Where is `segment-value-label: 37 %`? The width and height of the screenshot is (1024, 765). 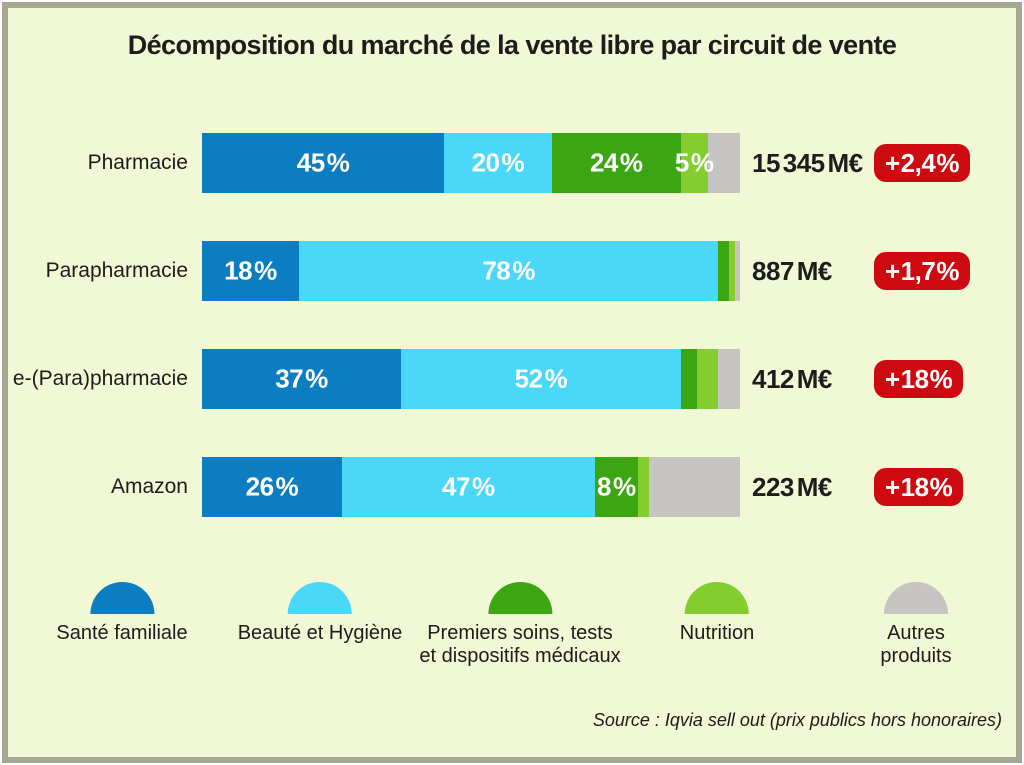 segment-value-label: 37 % is located at coordinates (301, 378).